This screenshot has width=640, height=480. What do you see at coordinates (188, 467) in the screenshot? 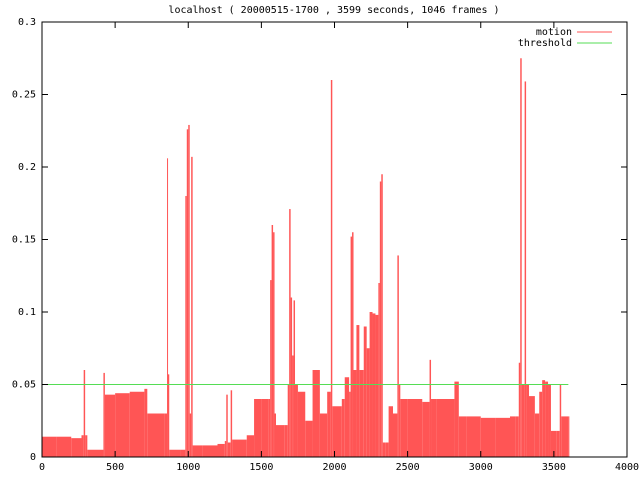
I see `x-tick-label: 1000` at bounding box center [188, 467].